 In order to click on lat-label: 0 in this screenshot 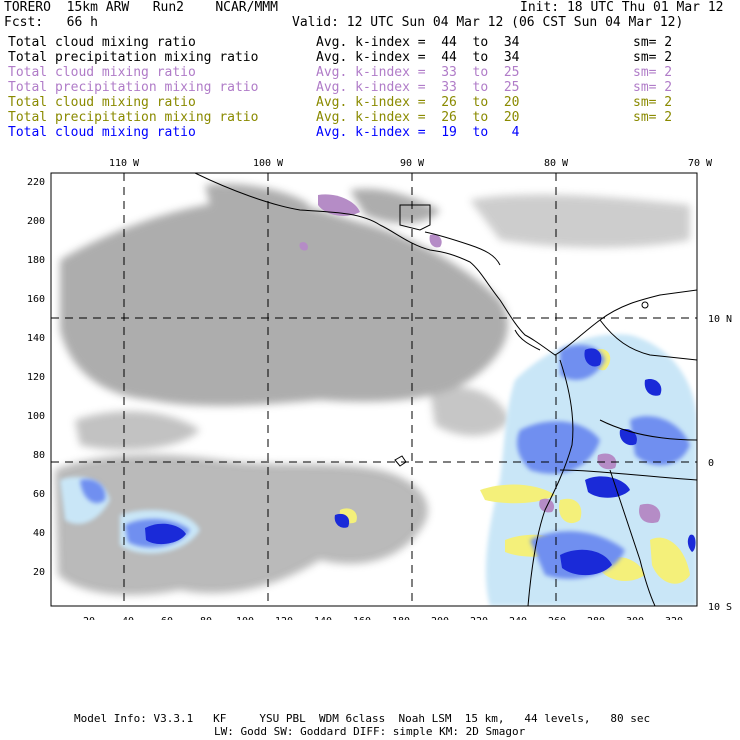, I will do `click(711, 463)`.